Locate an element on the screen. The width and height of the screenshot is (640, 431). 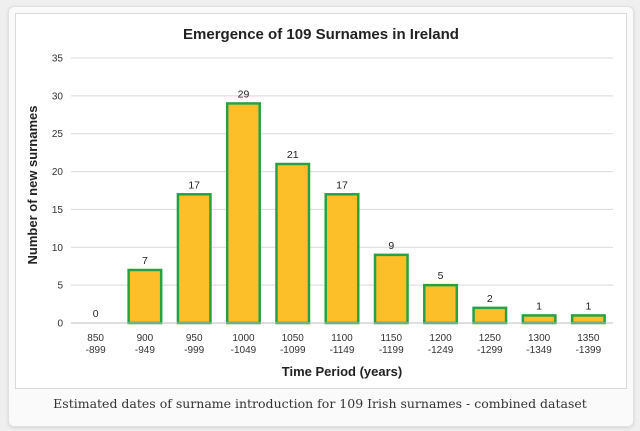
x-tick-label-start: 1200 is located at coordinates (440, 338).